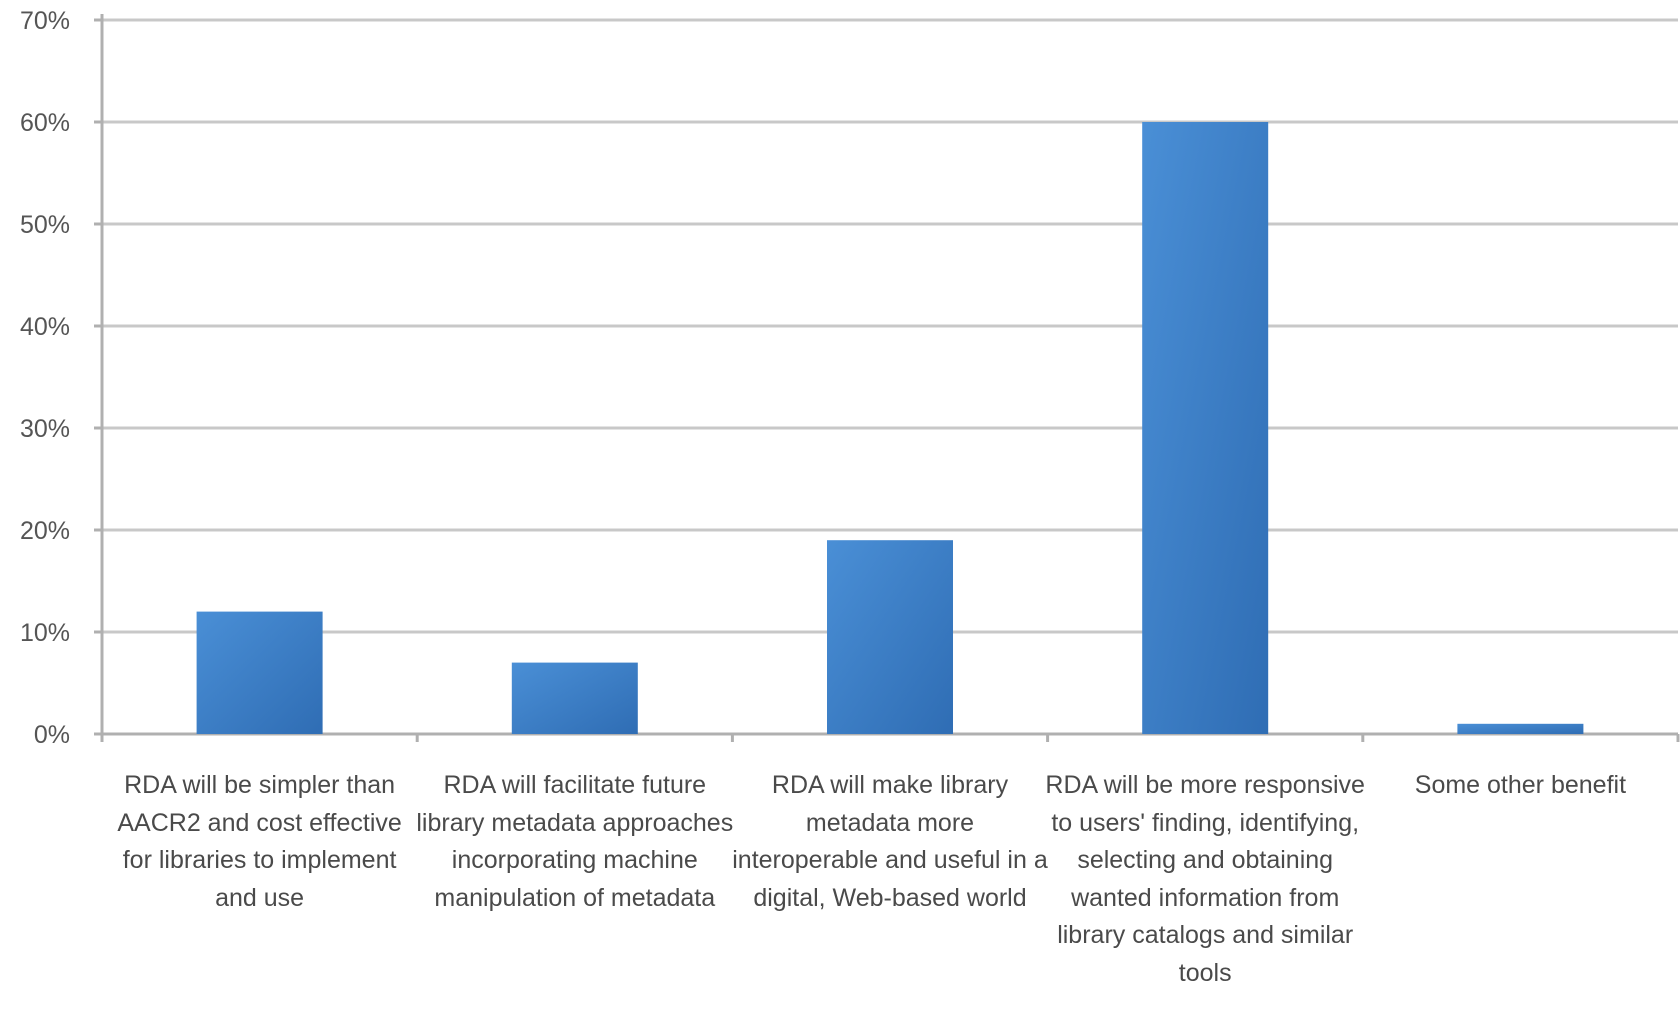 This screenshot has width=1680, height=1024. Describe the element at coordinates (45, 327) in the screenshot. I see `y-tick-label: 40%` at that location.